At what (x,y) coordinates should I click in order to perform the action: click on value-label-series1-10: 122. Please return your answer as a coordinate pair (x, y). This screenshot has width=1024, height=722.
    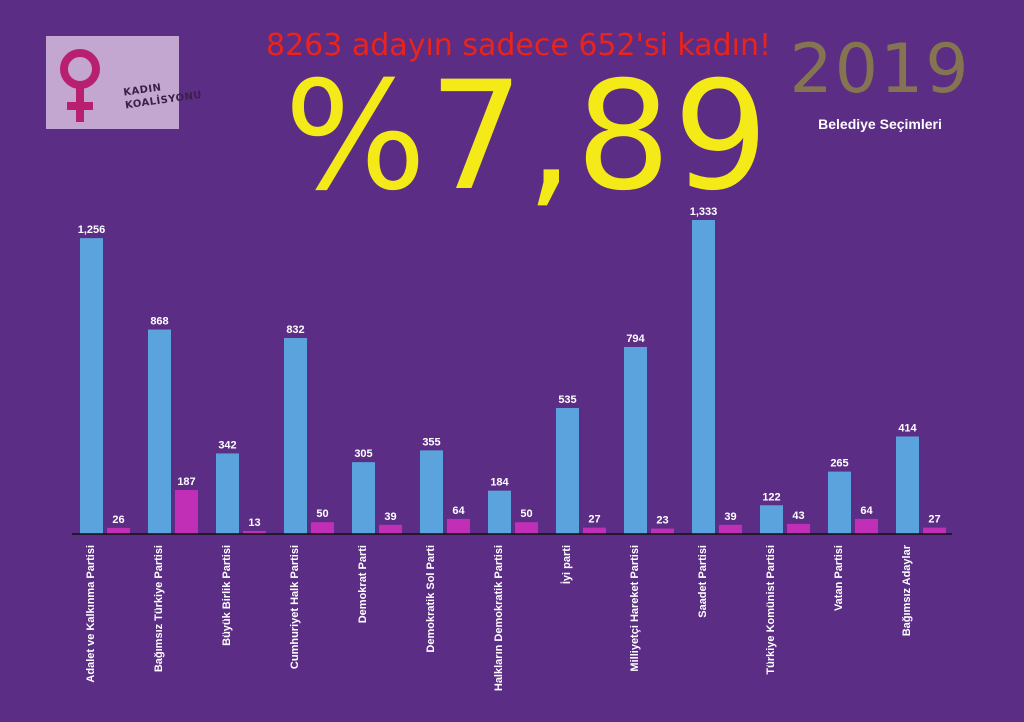
    Looking at the image, I should click on (771, 497).